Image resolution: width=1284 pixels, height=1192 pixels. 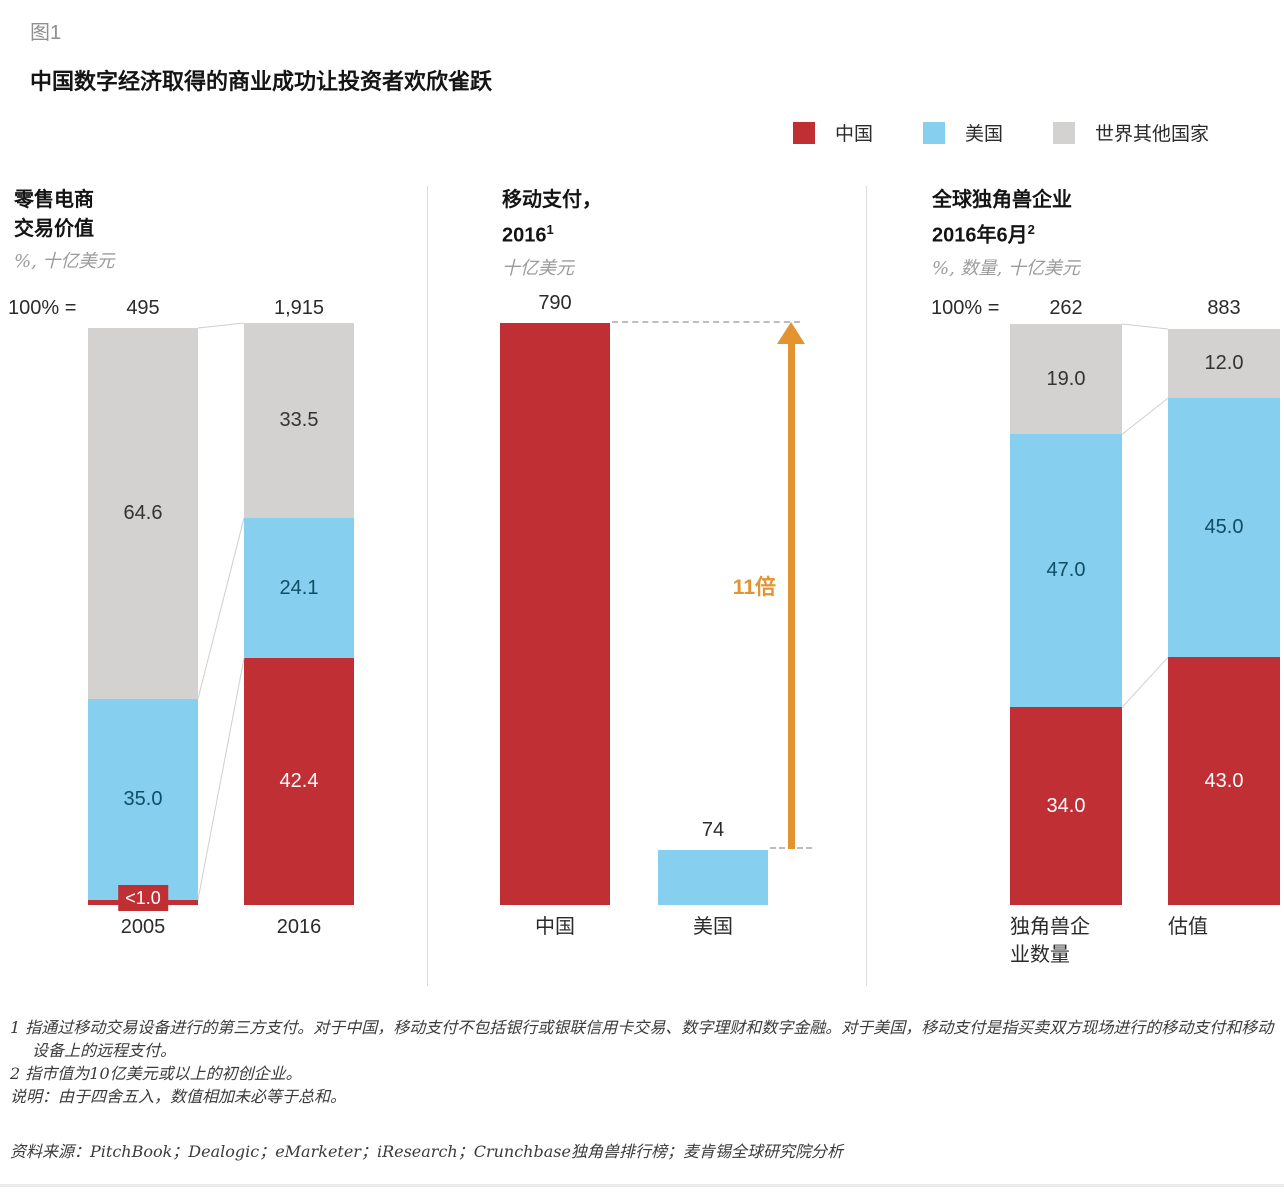 I want to click on bar-segment: 24.1, so click(x=299, y=588).